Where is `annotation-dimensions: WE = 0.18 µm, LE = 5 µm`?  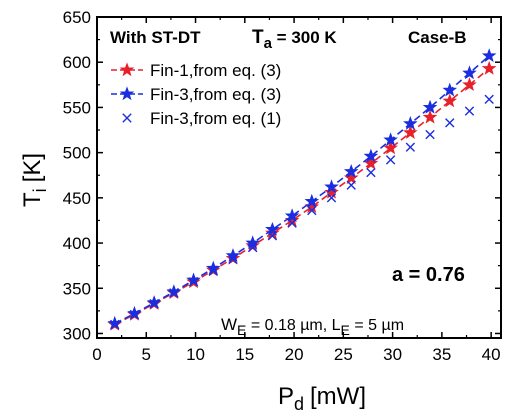 annotation-dimensions: WE = 0.18 µm, LE = 5 µm is located at coordinates (312, 326).